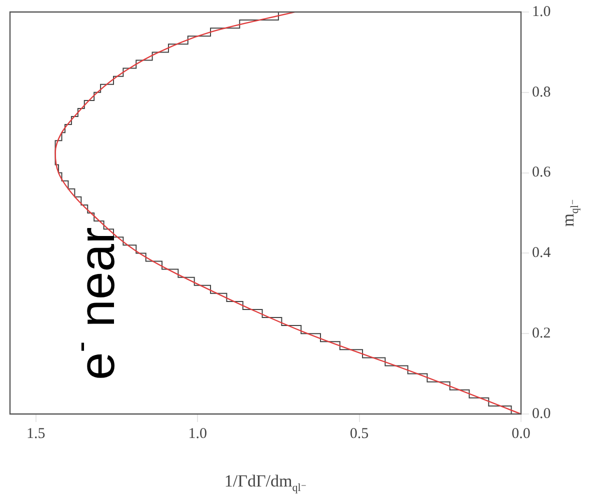 The width and height of the screenshot is (591, 504). Describe the element at coordinates (541, 92) in the screenshot. I see `y-tick-label: 0.8` at that location.